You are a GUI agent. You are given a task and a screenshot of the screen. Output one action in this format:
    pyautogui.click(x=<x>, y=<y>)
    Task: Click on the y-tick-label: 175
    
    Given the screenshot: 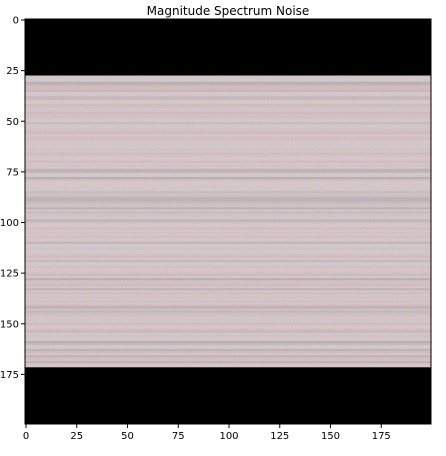 What is the action you would take?
    pyautogui.click(x=9, y=375)
    